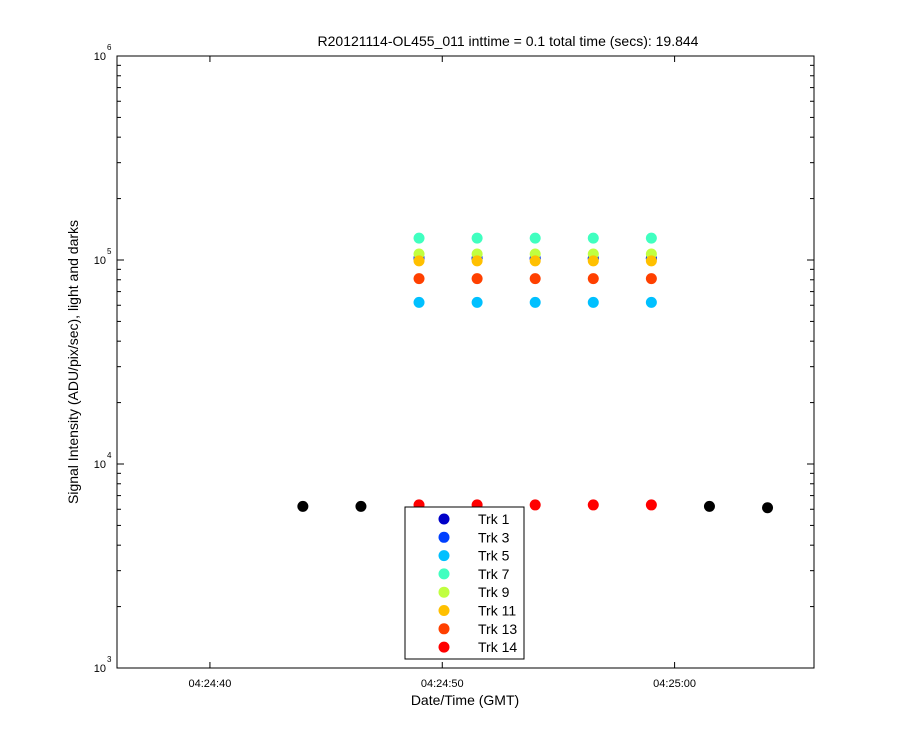 The image size is (900, 750). I want to click on y-tick-exponent: 6, so click(109, 47).